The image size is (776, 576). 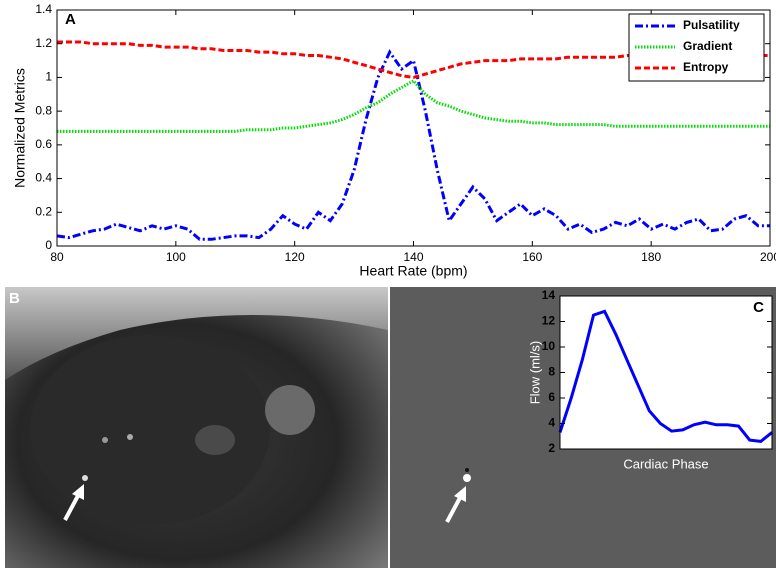 I want to click on panel-label: B, so click(x=14, y=298).